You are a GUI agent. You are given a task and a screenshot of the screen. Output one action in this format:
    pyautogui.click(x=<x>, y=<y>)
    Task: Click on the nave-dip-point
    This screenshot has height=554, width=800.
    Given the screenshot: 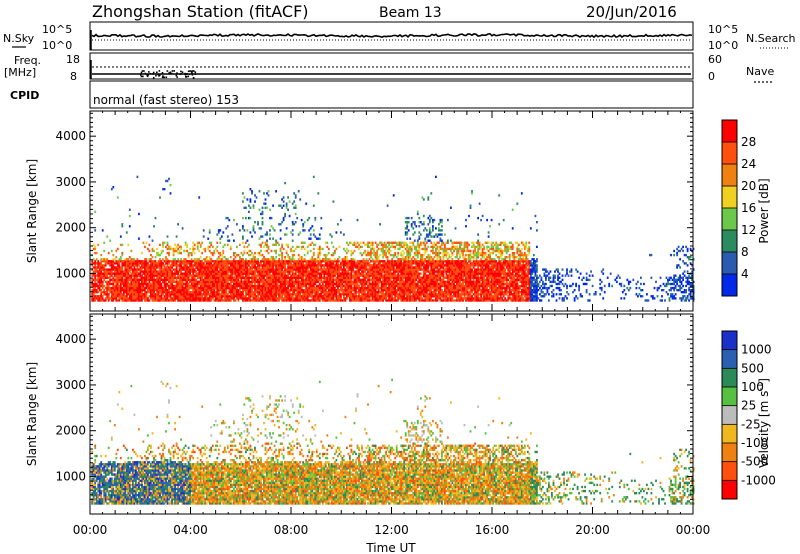 What is the action you would take?
    pyautogui.click(x=185, y=74)
    